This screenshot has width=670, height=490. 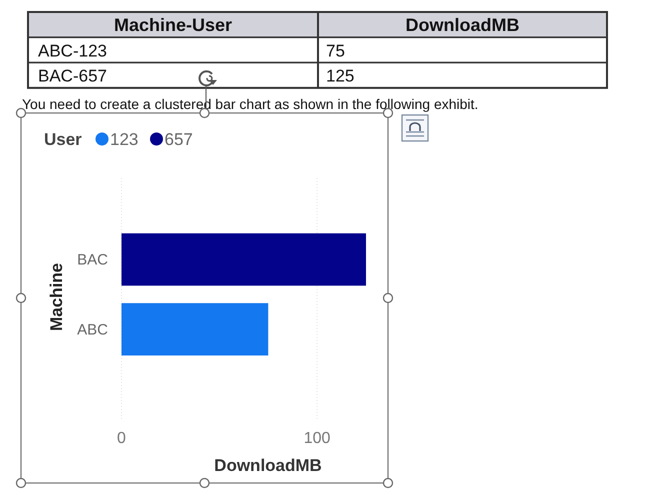 I want to click on text: ABC-123, so click(x=72, y=50).